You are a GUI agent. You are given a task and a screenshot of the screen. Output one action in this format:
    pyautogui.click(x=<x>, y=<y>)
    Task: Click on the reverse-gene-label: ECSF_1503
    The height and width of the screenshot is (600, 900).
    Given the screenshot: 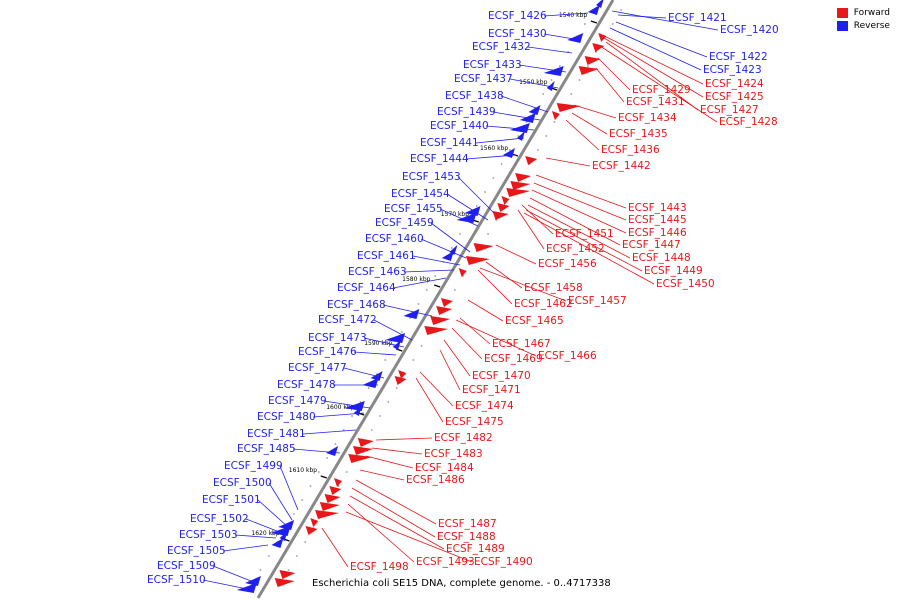 What is the action you would take?
    pyautogui.click(x=208, y=535)
    